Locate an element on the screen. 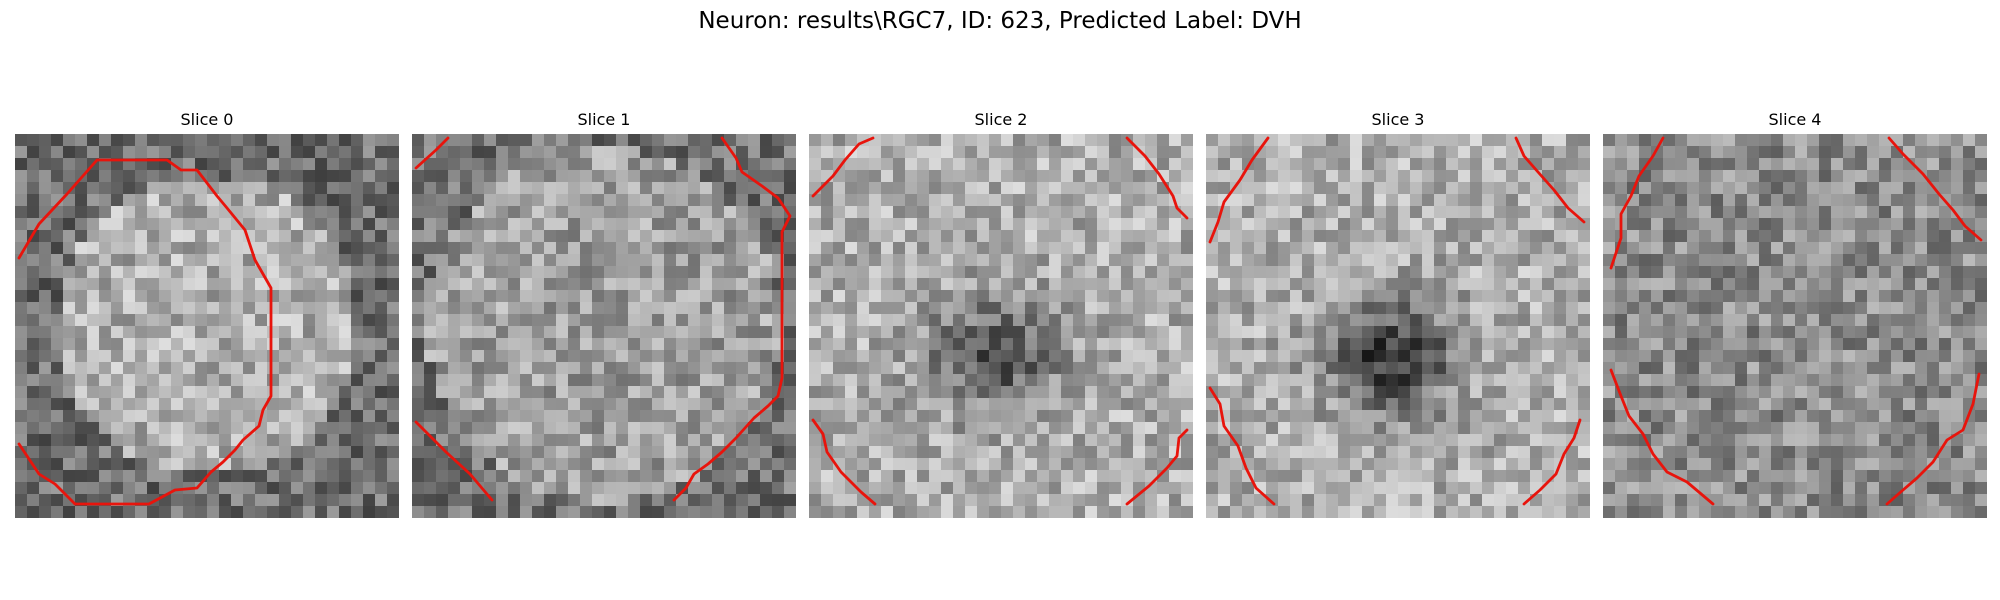 The image size is (2000, 600). slice-title: Slice 4 is located at coordinates (1795, 119).